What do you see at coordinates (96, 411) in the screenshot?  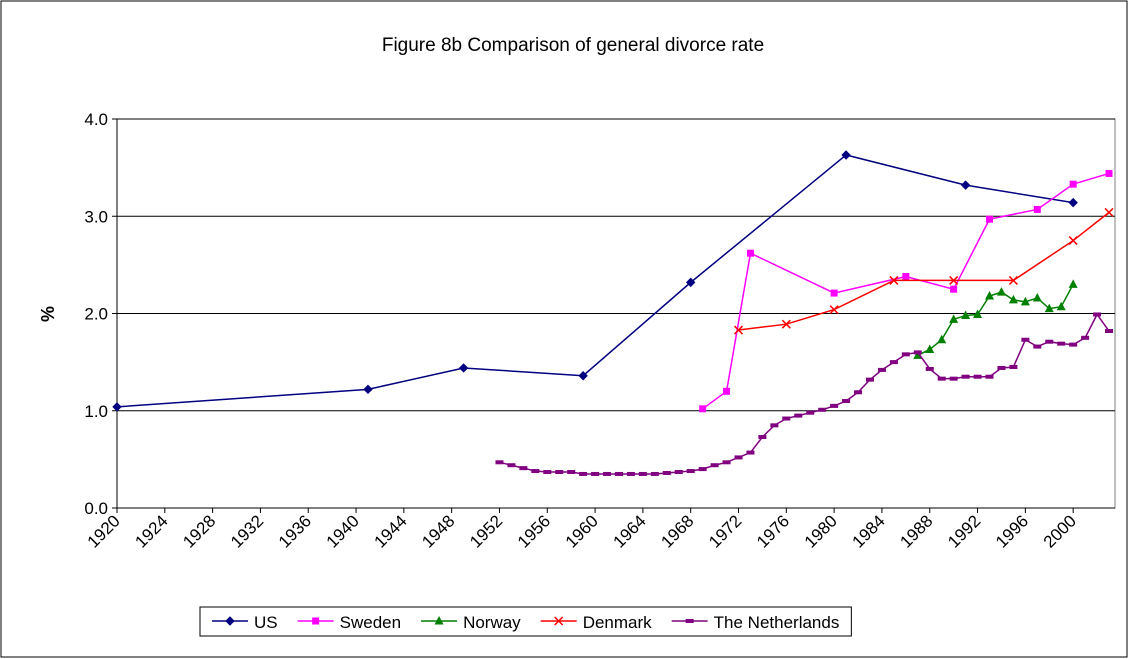 I see `y-tick-label: 1.0` at bounding box center [96, 411].